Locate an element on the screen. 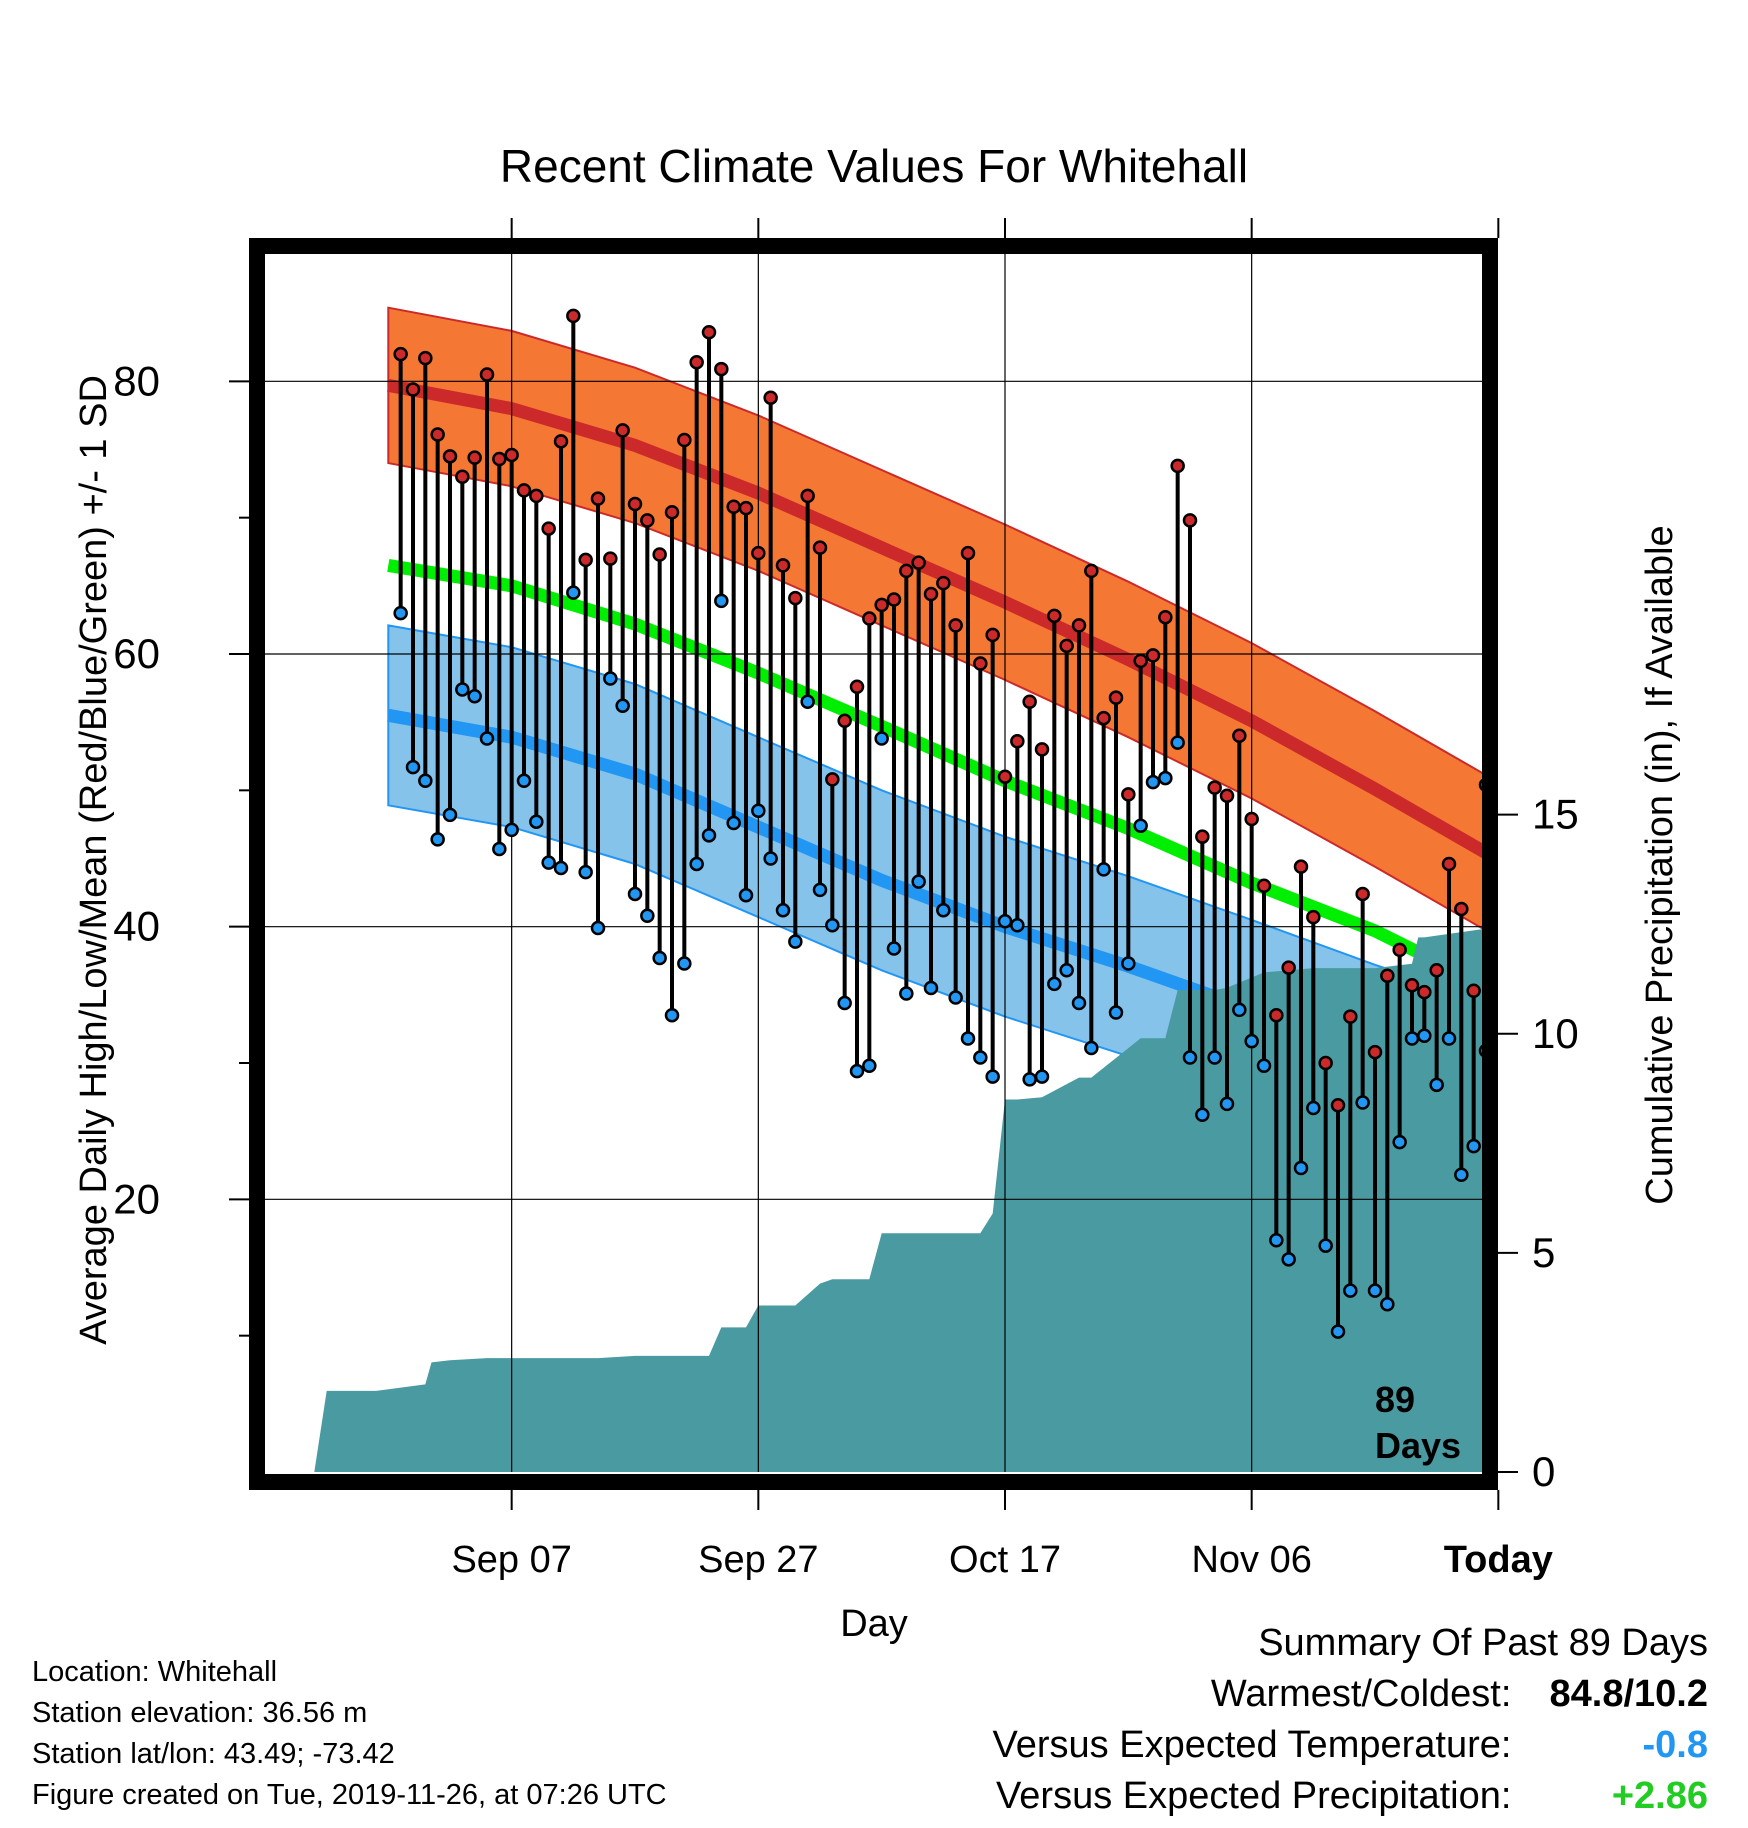  today-days-word: Days is located at coordinates (1418, 1445).